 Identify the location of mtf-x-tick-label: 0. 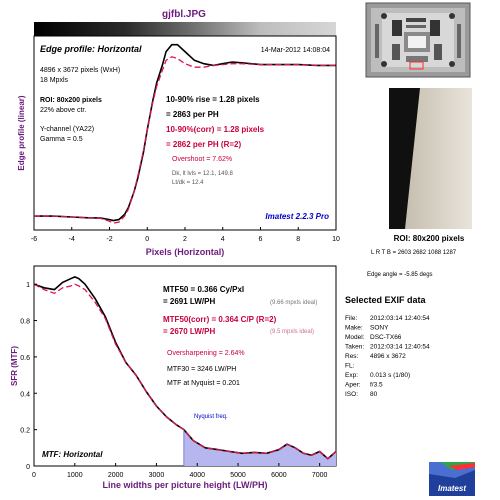
(34, 475).